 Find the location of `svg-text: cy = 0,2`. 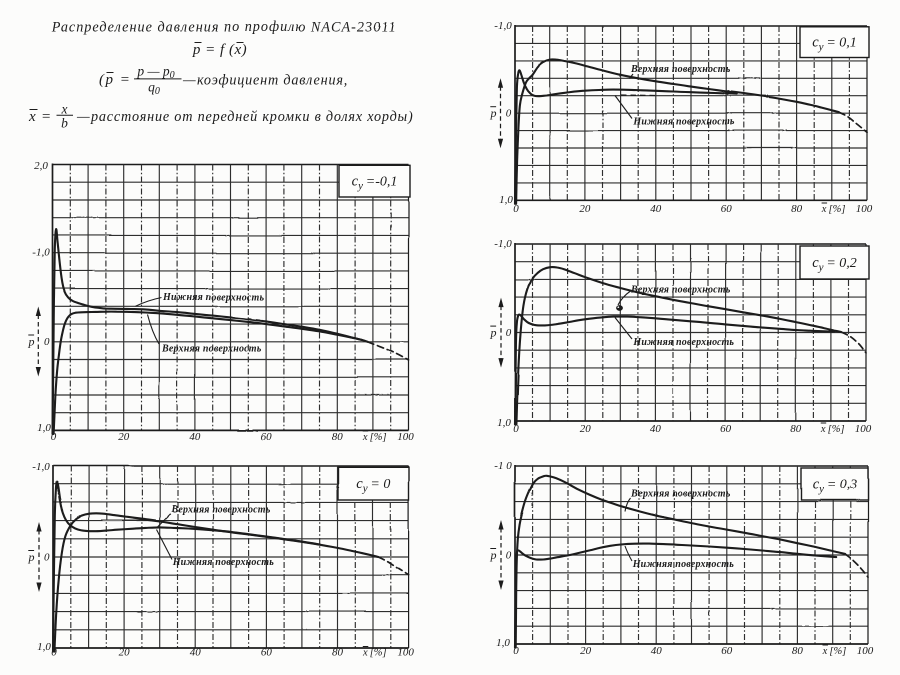

svg-text: cy = 0,2 is located at coordinates (834, 264).